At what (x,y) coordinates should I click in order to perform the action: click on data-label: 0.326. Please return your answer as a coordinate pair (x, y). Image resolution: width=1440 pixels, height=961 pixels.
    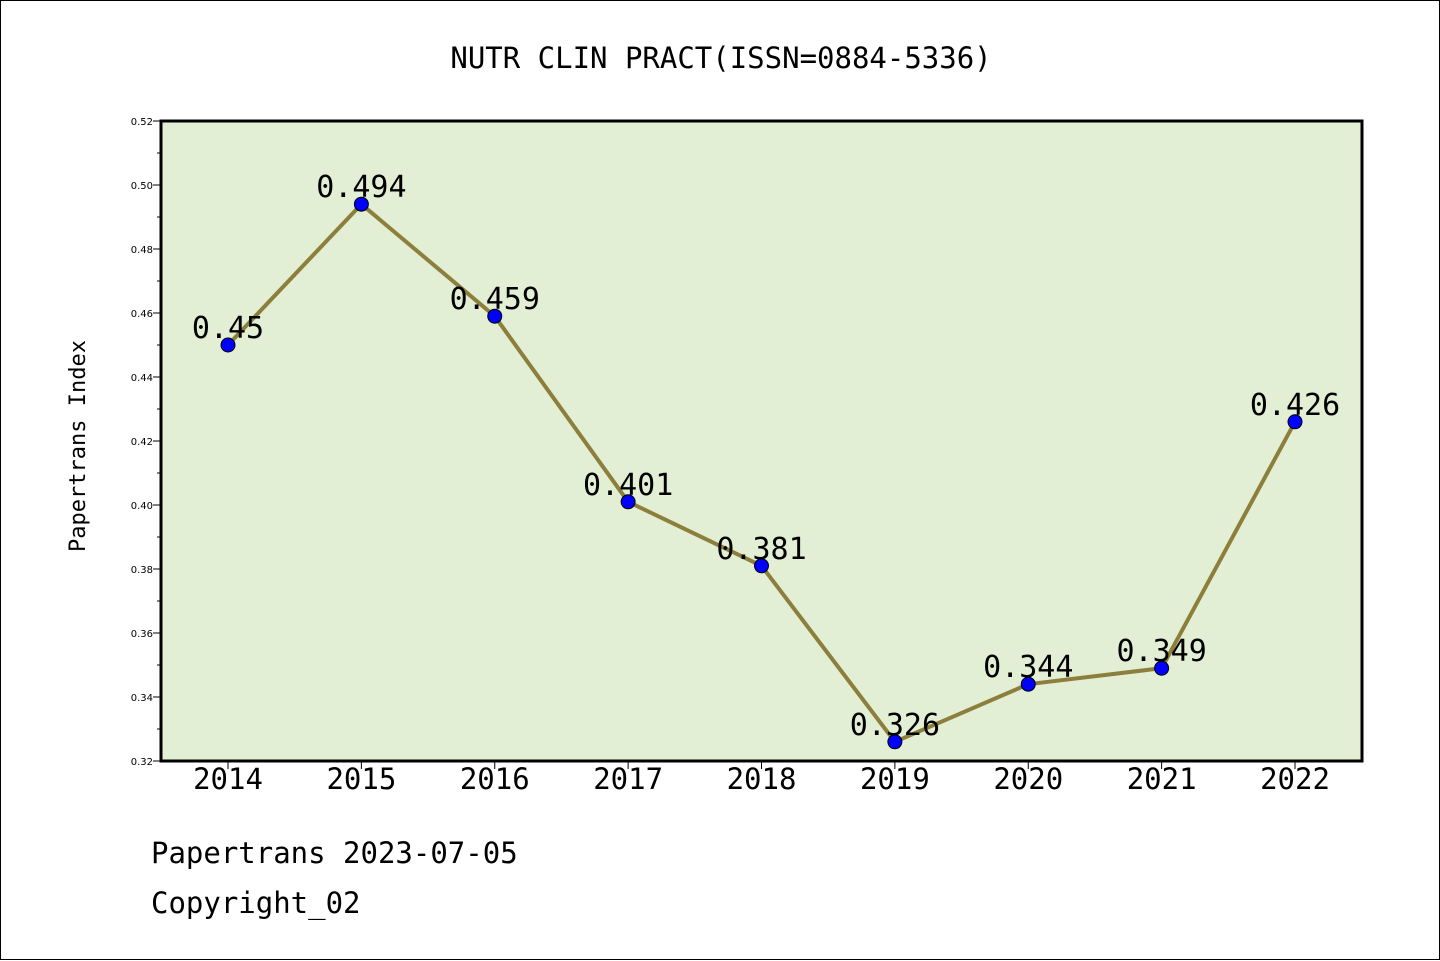
    Looking at the image, I should click on (895, 725).